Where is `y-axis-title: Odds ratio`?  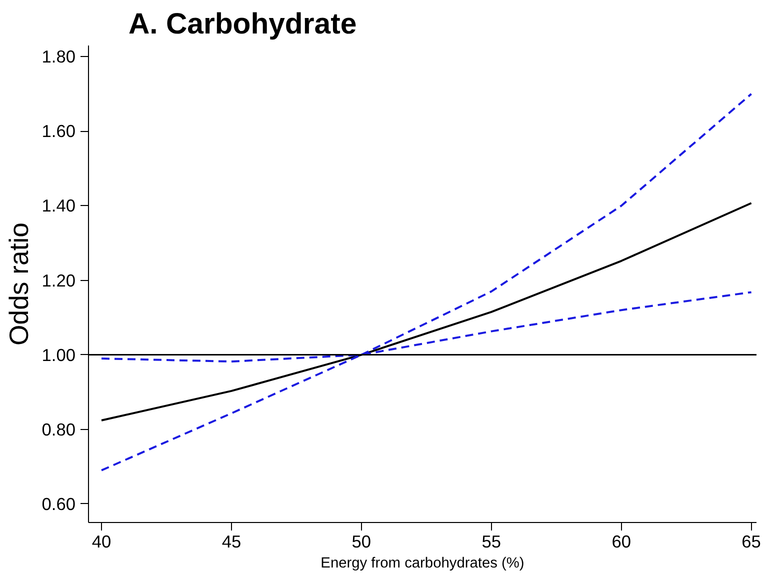
y-axis-title: Odds ratio is located at coordinates (19, 284).